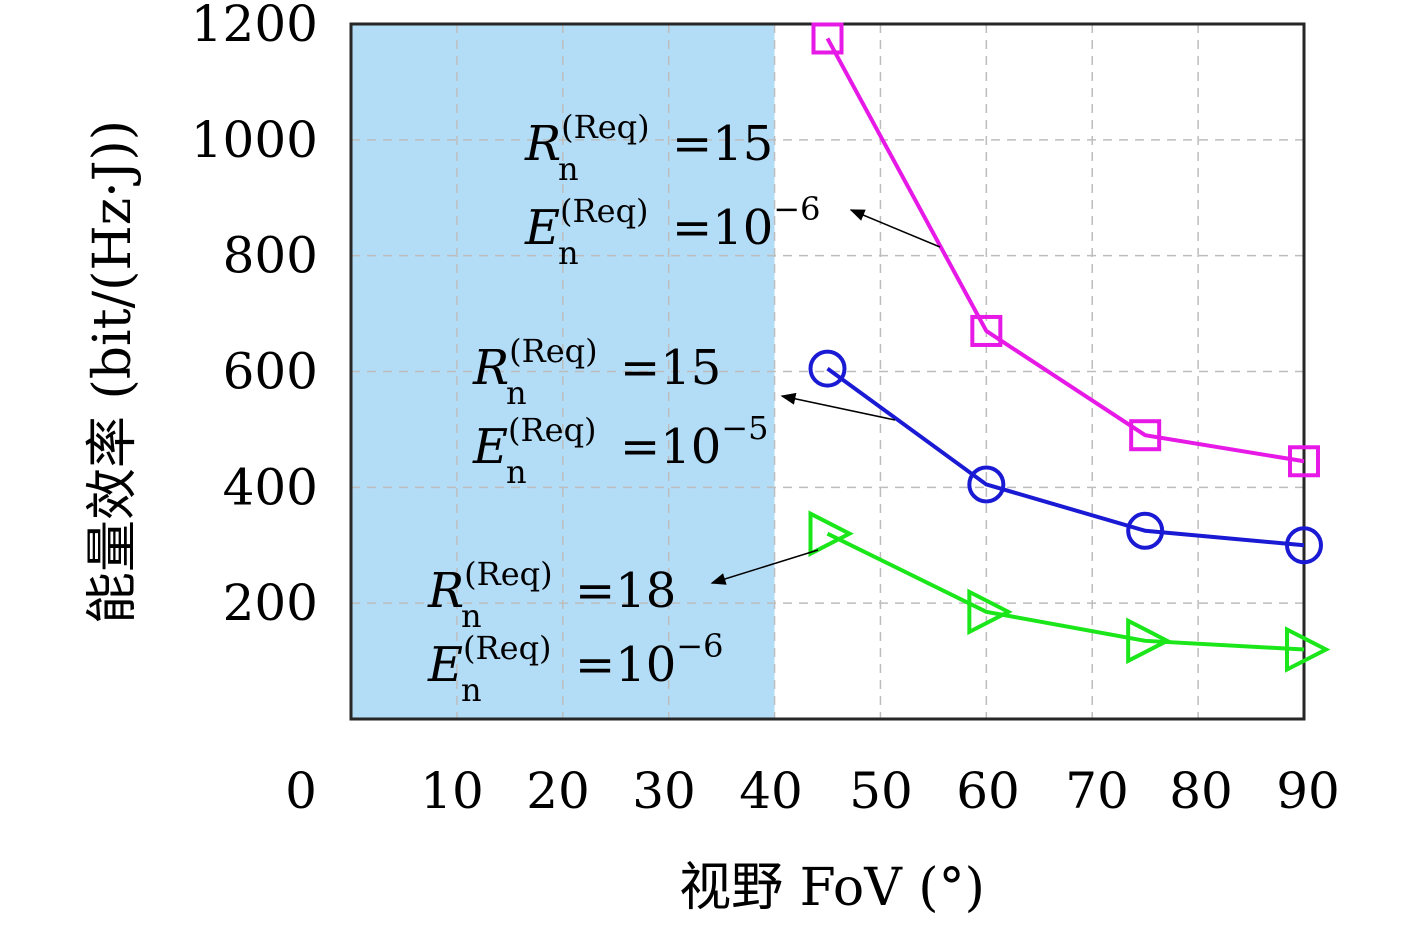 The width and height of the screenshot is (1417, 933). I want to click on x-ticks: 0 10 20 30 40 50 60 70 80 90, so click(812, 791).